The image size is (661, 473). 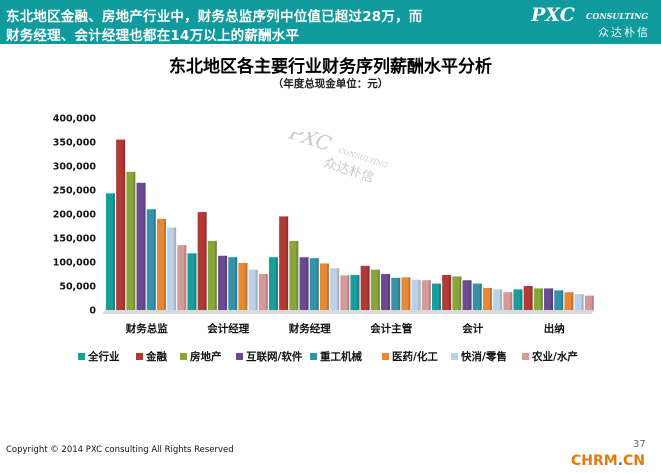 What do you see at coordinates (330, 84) in the screenshot?
I see `chart-subtitle: （年度总现金单位：元）` at bounding box center [330, 84].